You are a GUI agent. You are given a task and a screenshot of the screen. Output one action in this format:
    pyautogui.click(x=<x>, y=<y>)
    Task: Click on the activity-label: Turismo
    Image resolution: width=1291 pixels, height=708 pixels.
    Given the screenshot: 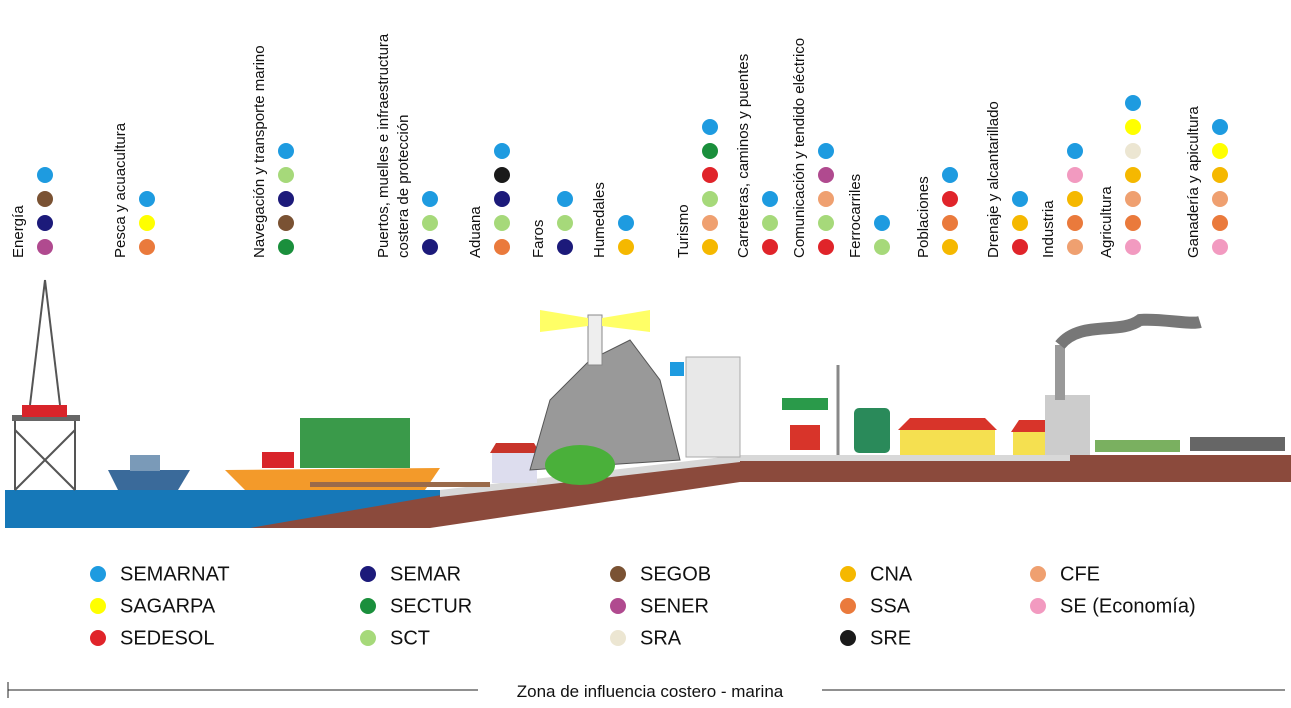 What is the action you would take?
    pyautogui.click(x=683, y=231)
    